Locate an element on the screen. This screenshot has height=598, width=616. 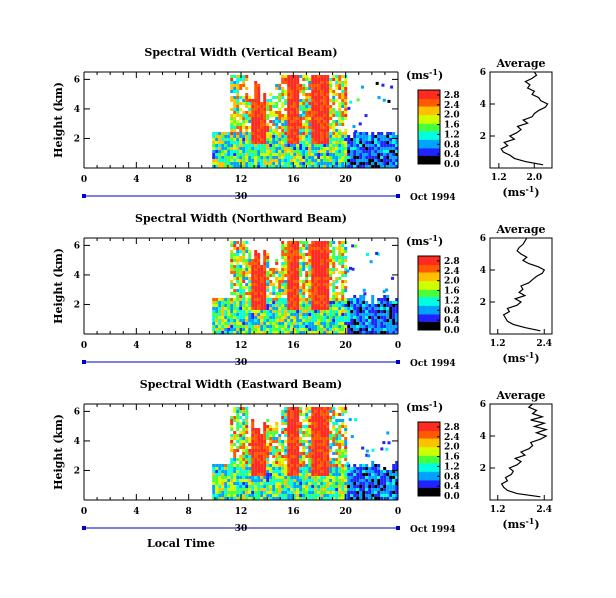
date-day: 30 is located at coordinates (241, 197).